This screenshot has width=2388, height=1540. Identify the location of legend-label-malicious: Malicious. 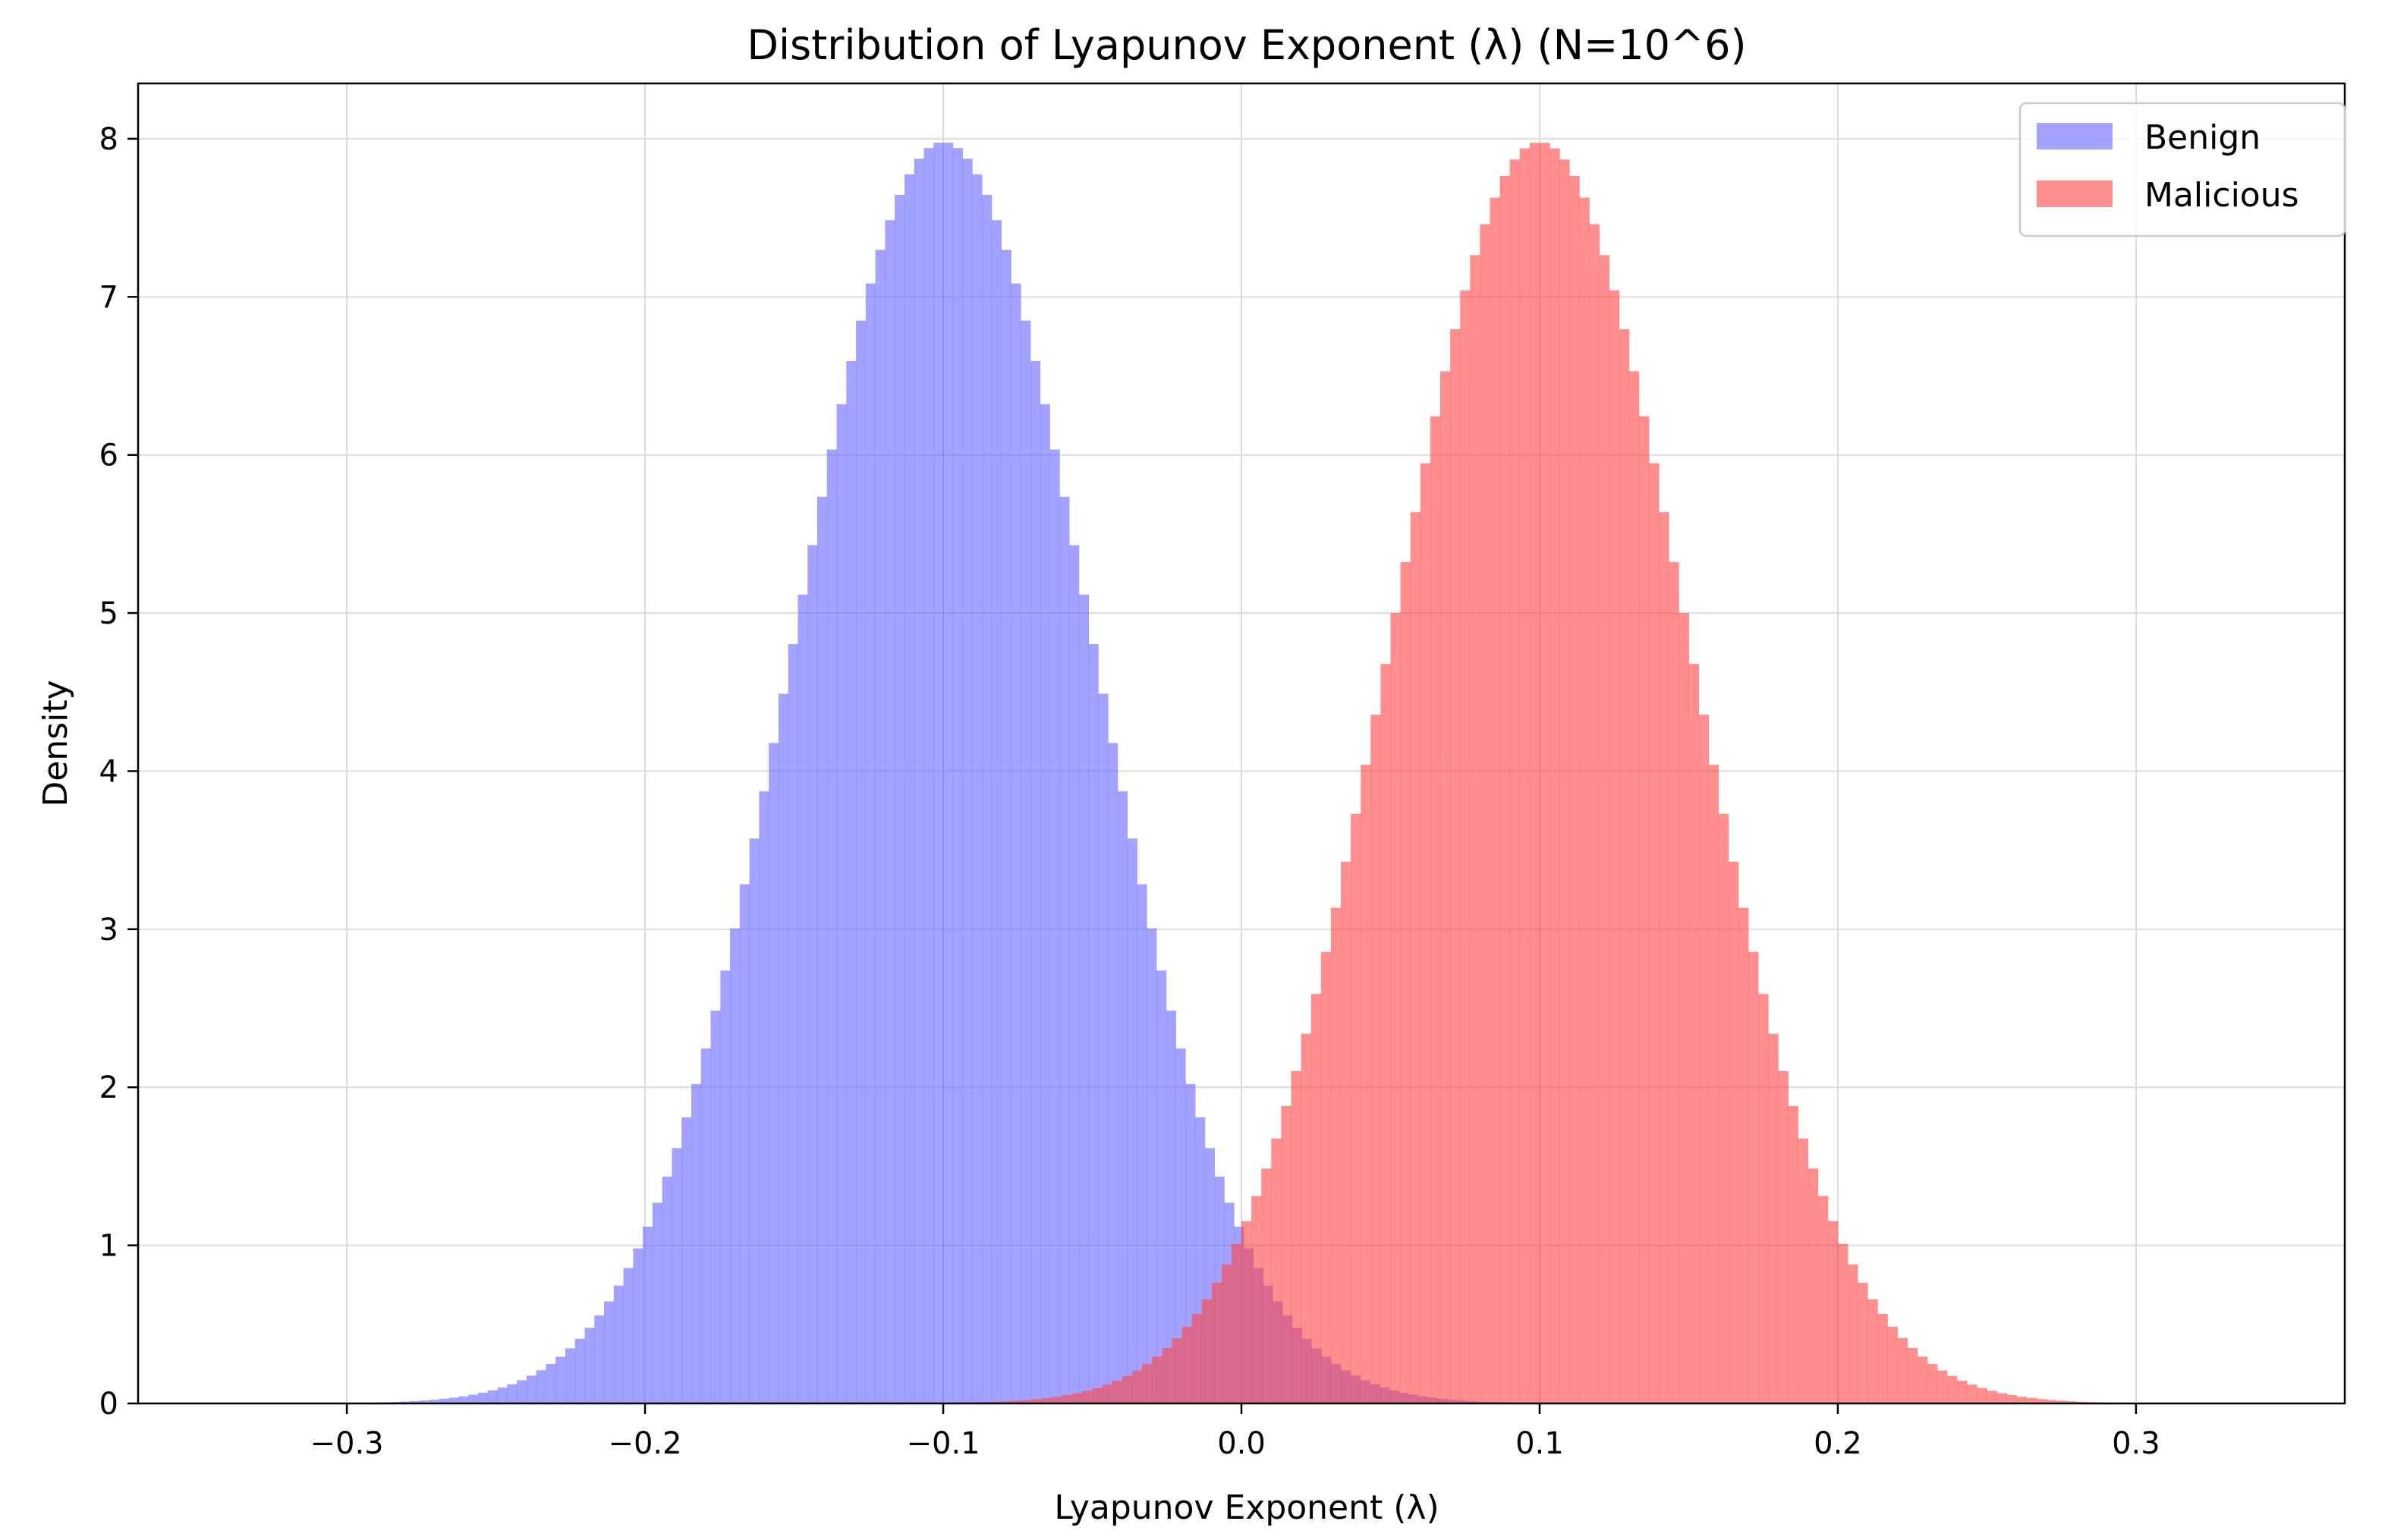
(2221, 195).